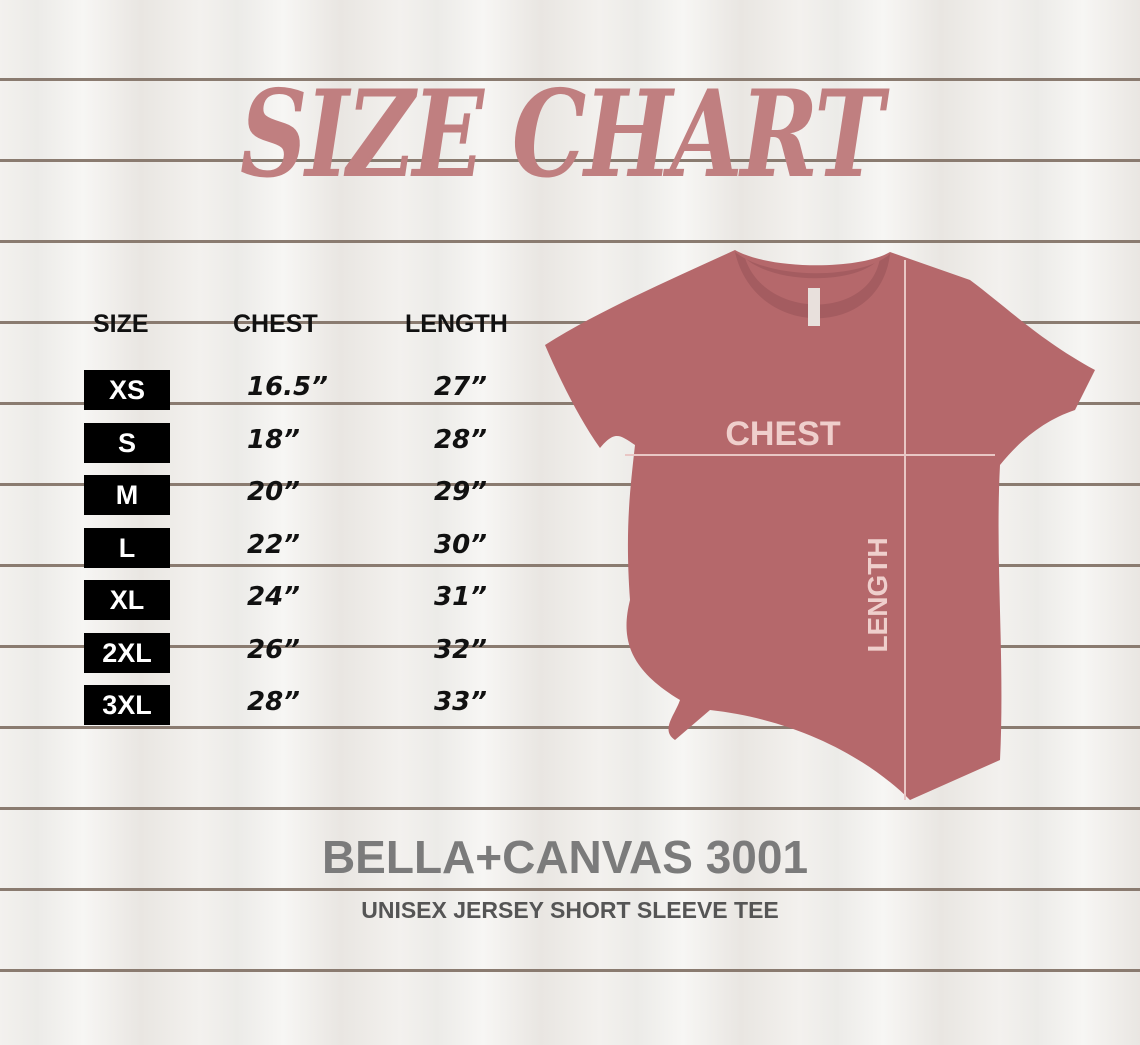 Image resolution: width=1140 pixels, height=1045 pixels. Describe the element at coordinates (314, 495) in the screenshot. I see `table-row: M 20” 29”` at that location.